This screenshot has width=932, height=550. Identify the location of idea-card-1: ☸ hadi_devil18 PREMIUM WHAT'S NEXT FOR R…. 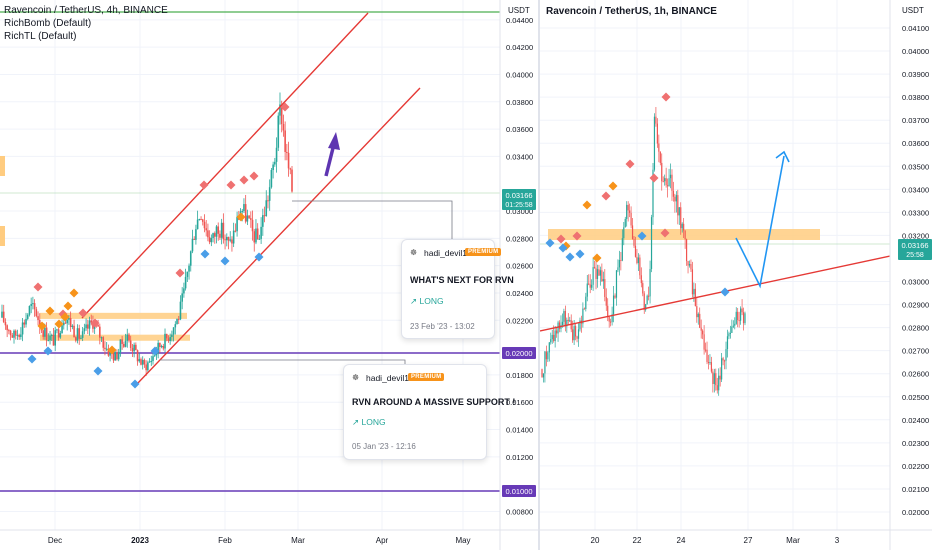
(457, 289).